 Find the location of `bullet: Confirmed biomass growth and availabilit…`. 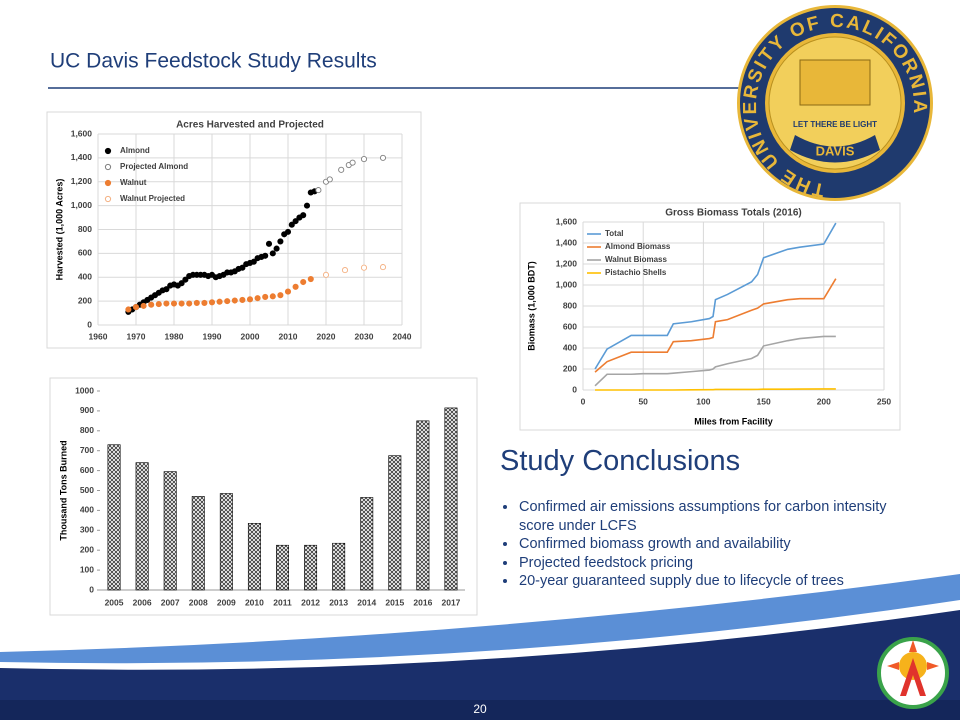

bullet: Confirmed biomass growth and availabilit… is located at coordinates (709, 544).